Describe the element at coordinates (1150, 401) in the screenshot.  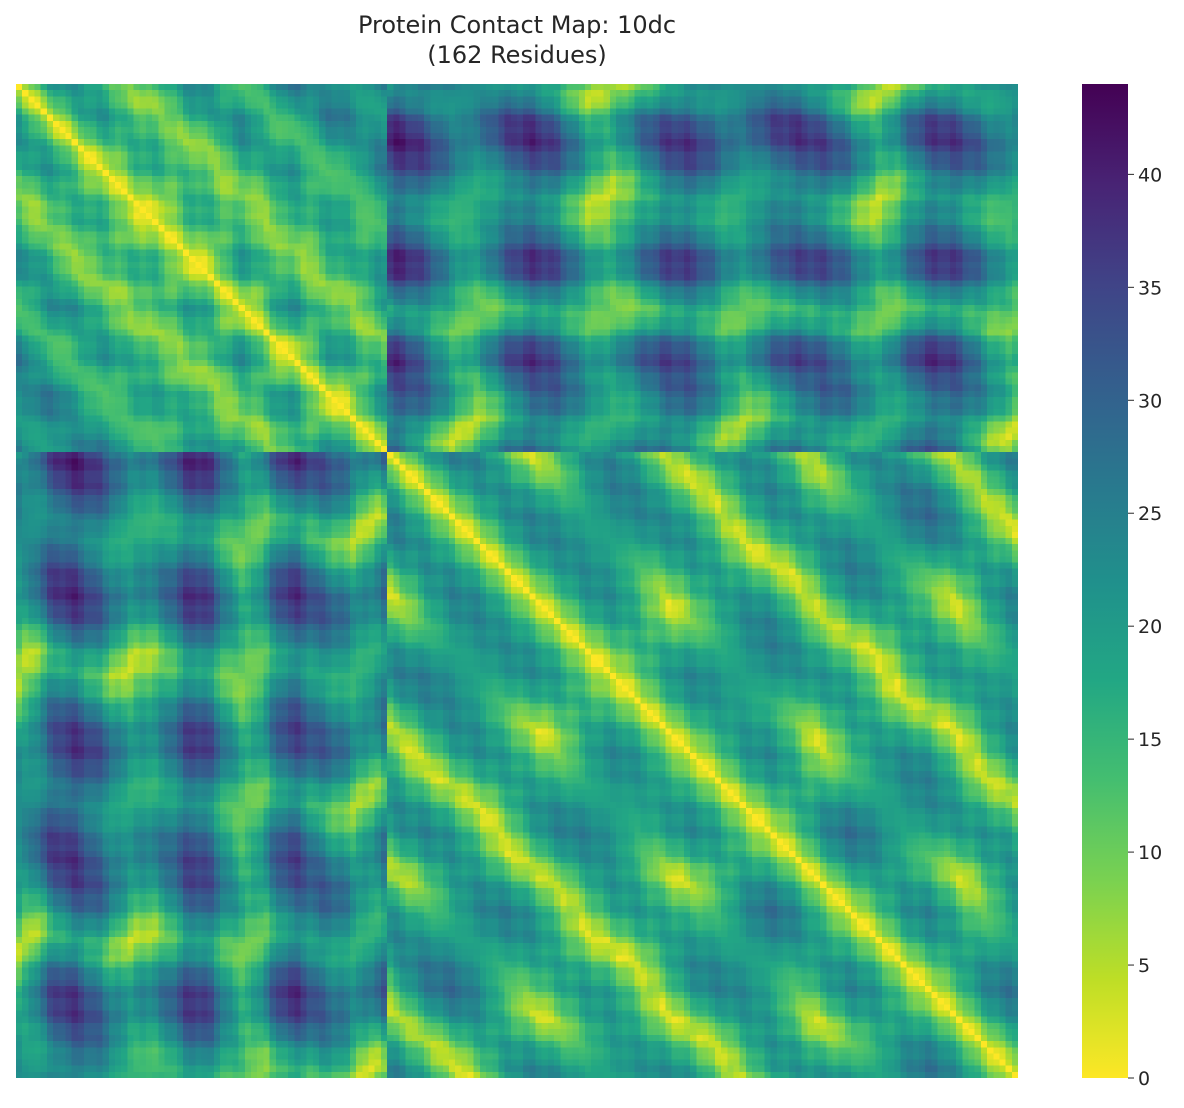
I see `colorbar-tick-label: 30` at that location.